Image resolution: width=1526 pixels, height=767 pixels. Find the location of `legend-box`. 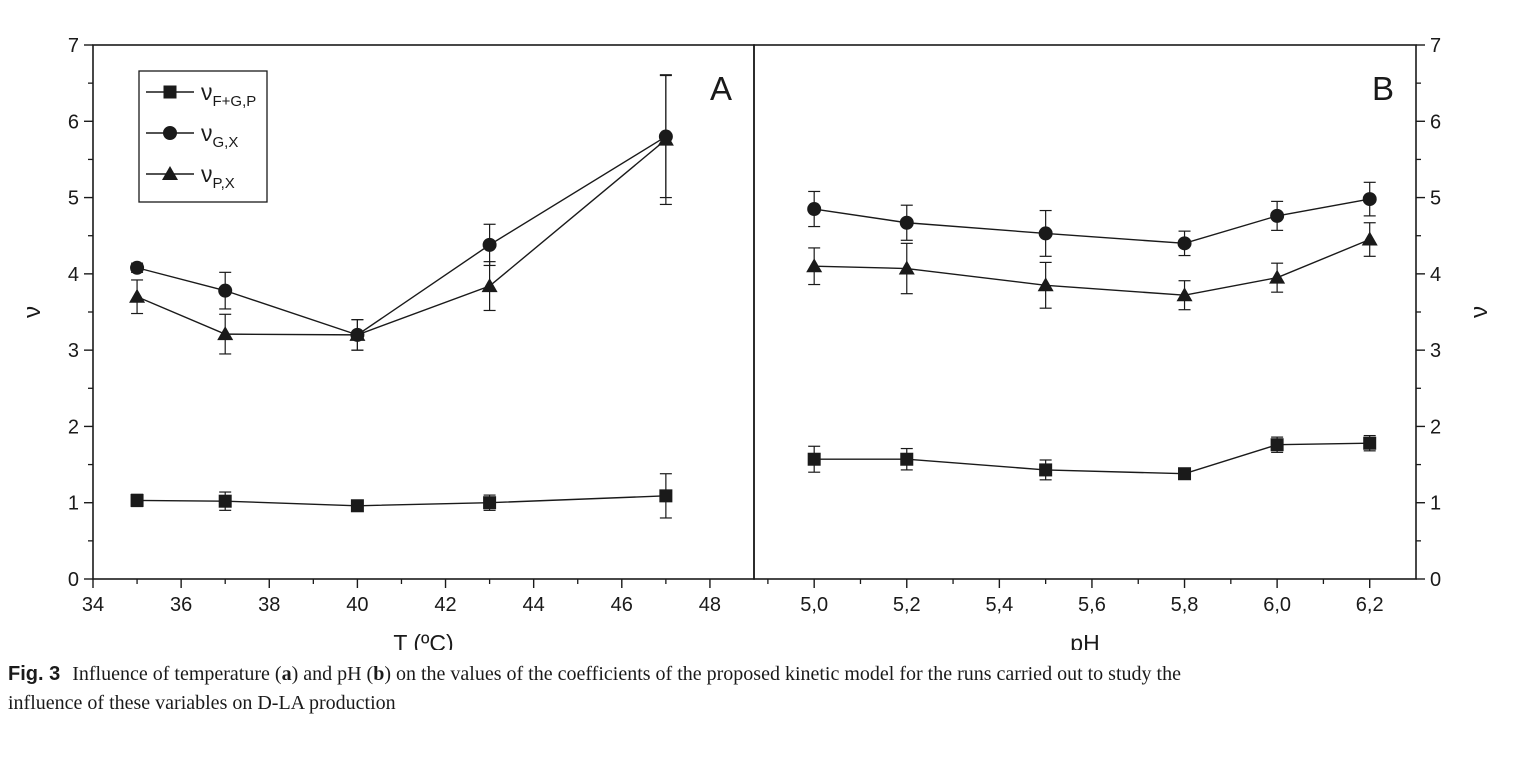

legend-box is located at coordinates (203, 136).